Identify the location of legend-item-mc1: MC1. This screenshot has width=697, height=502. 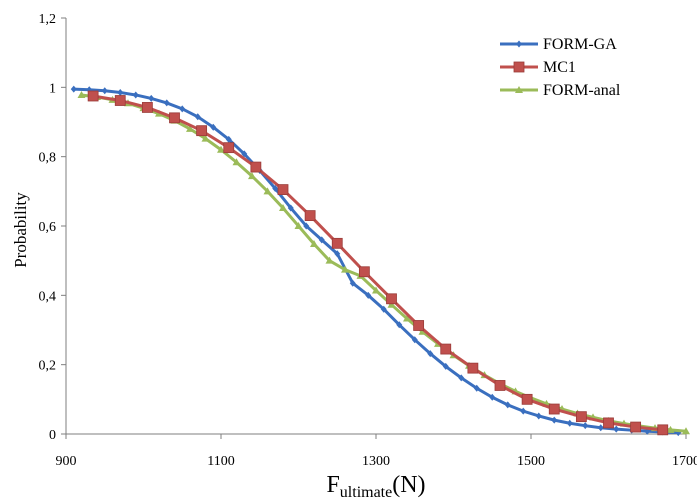
(538, 67).